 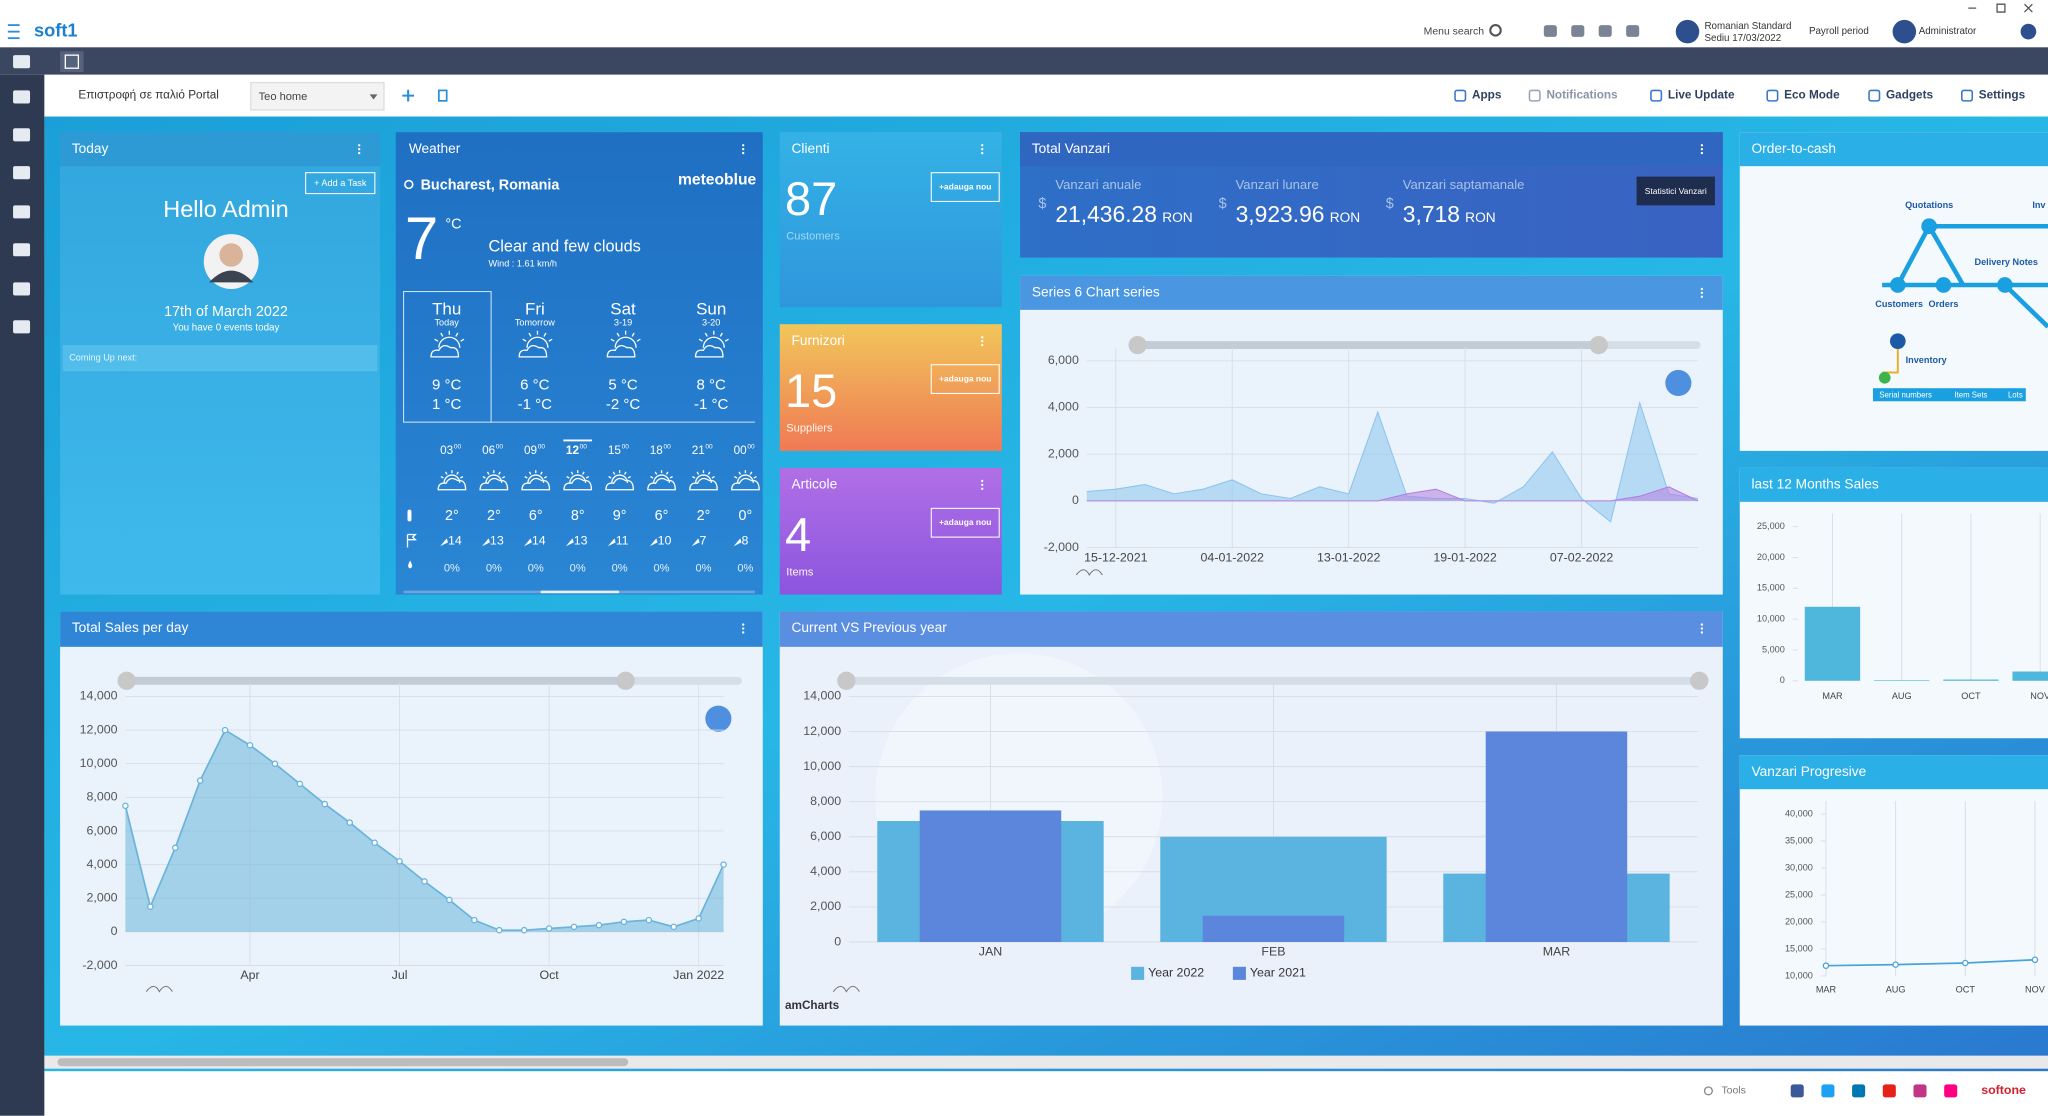 I want to click on inventory-node, so click(x=1897, y=341).